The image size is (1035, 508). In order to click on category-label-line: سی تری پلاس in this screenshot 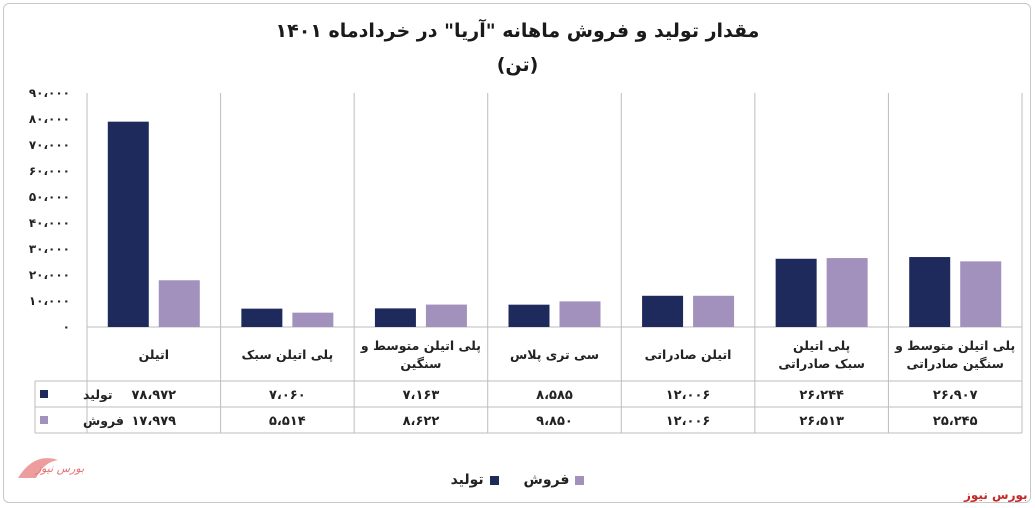, I will do `click(554, 354)`.